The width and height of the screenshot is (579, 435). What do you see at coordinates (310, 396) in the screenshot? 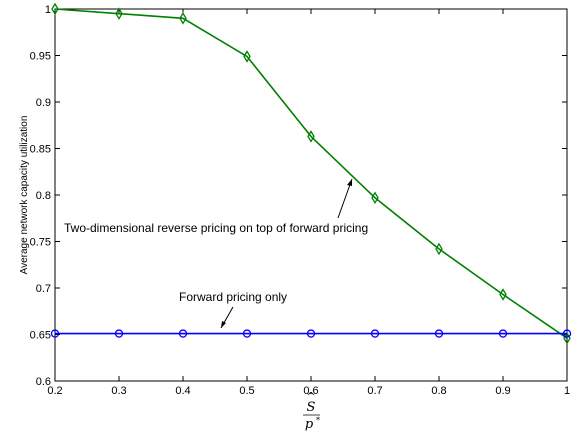
I see `x-axis-label-hat: ^` at bounding box center [310, 396].